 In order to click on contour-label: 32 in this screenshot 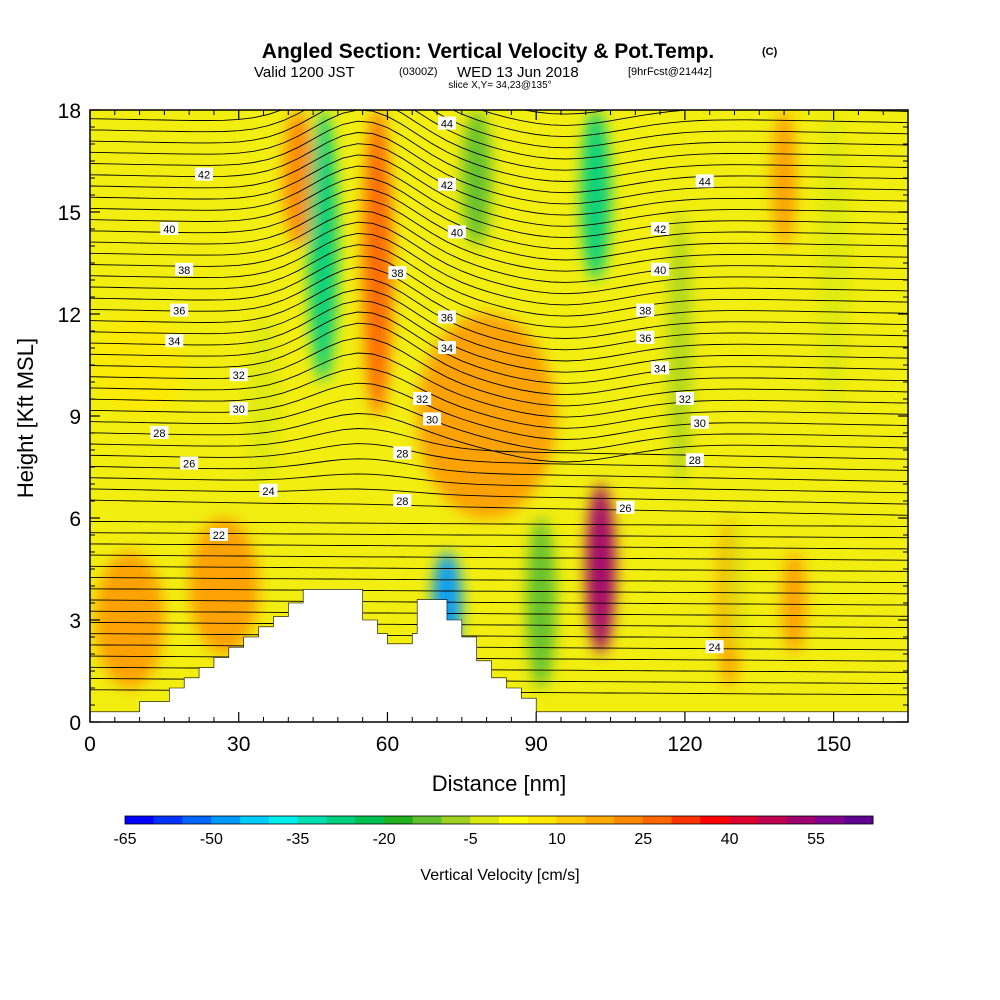, I will do `click(239, 376)`.